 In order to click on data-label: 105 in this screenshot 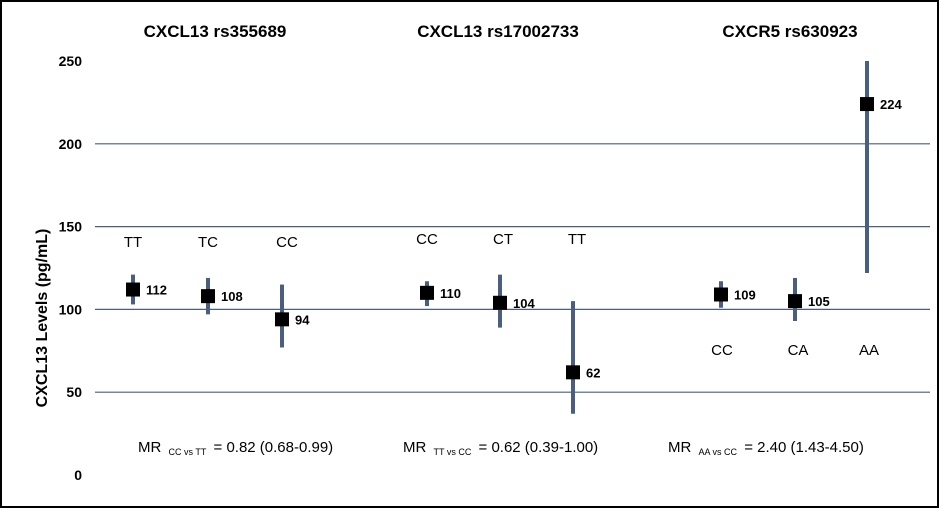, I will do `click(819, 301)`.